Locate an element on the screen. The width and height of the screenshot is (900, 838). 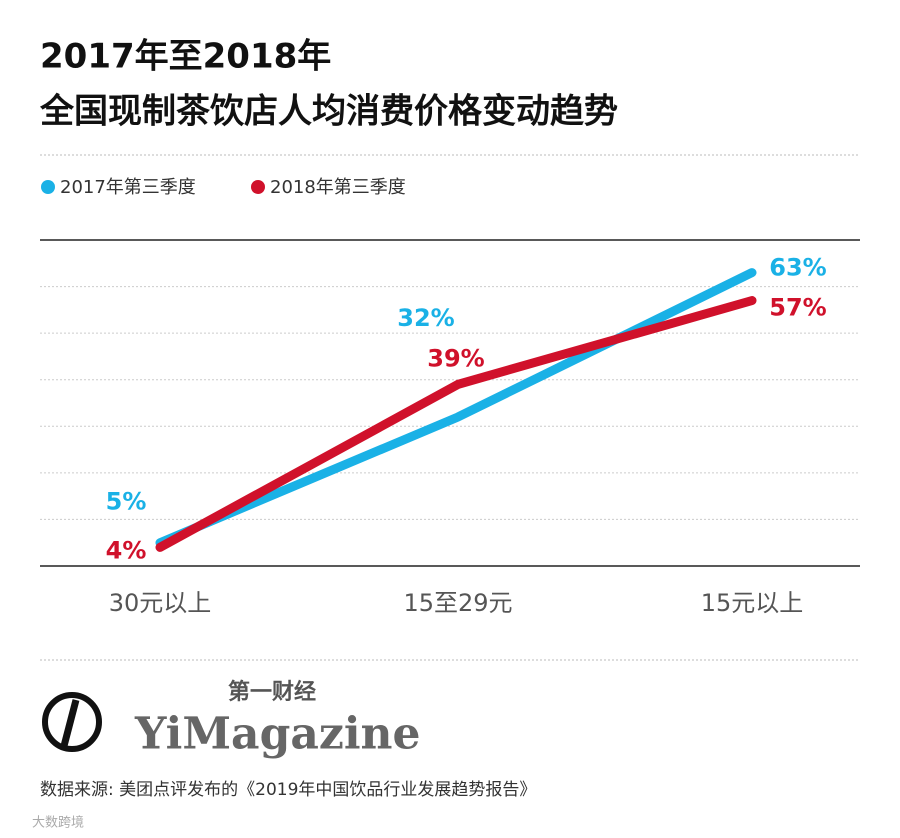
legend-label: 2018年第三季度 is located at coordinates (338, 187).